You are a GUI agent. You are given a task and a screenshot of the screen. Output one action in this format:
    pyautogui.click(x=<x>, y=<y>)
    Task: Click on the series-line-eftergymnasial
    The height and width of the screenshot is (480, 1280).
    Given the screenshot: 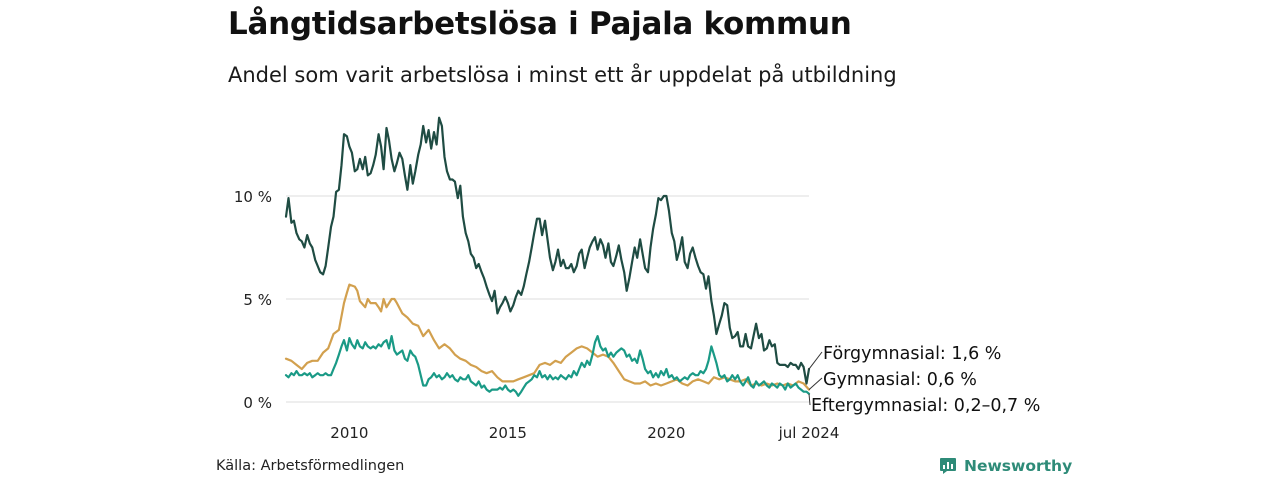 What is the action you would take?
    pyautogui.click(x=547, y=366)
    